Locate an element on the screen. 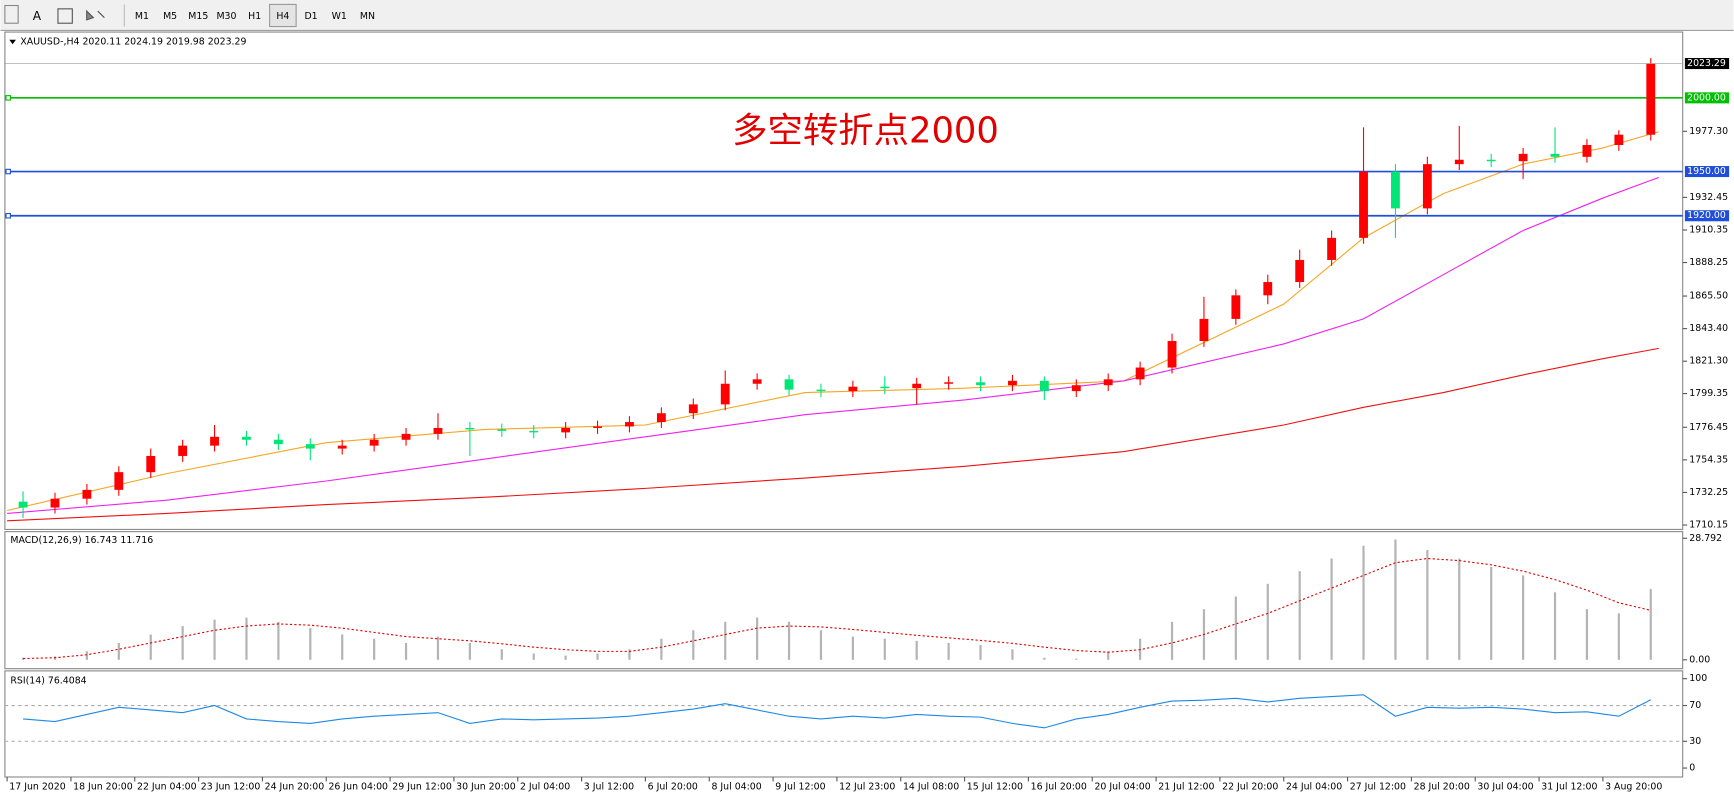 Image resolution: width=1734 pixels, height=798 pixels. level-label: 2000.00 is located at coordinates (1706, 97).